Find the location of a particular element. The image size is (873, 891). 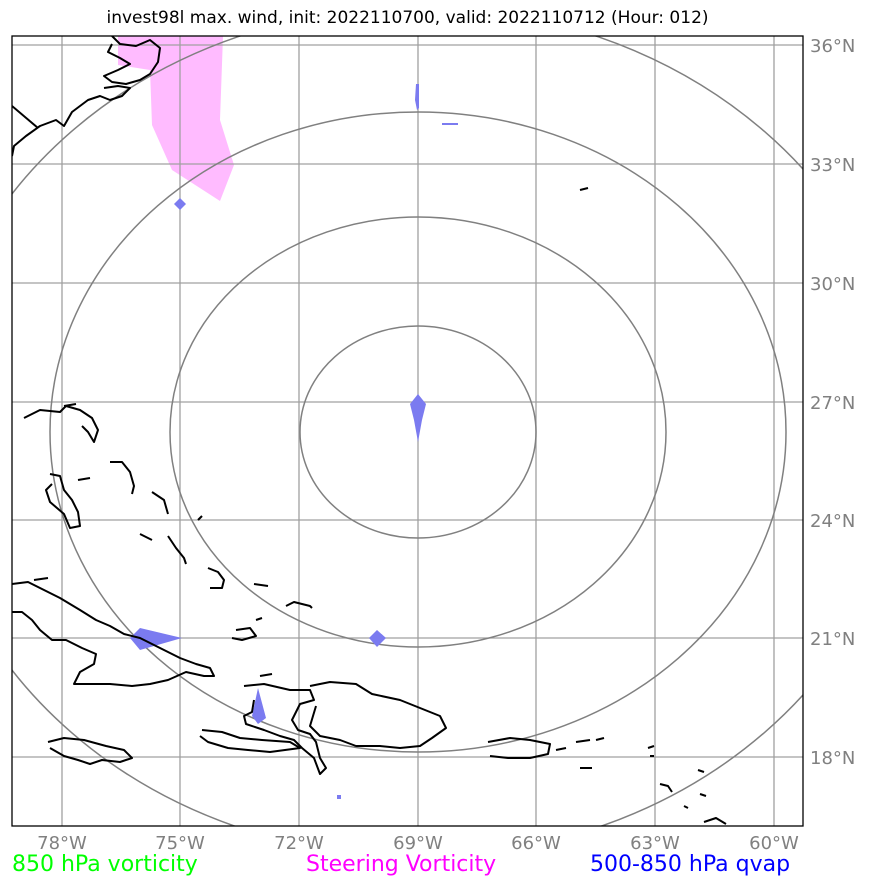

lat-label: 27°N is located at coordinates (832, 403).